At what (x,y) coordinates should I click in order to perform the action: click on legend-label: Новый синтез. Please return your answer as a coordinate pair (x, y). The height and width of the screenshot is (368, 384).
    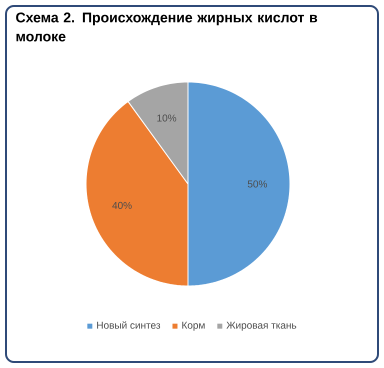
    Looking at the image, I should click on (128, 325).